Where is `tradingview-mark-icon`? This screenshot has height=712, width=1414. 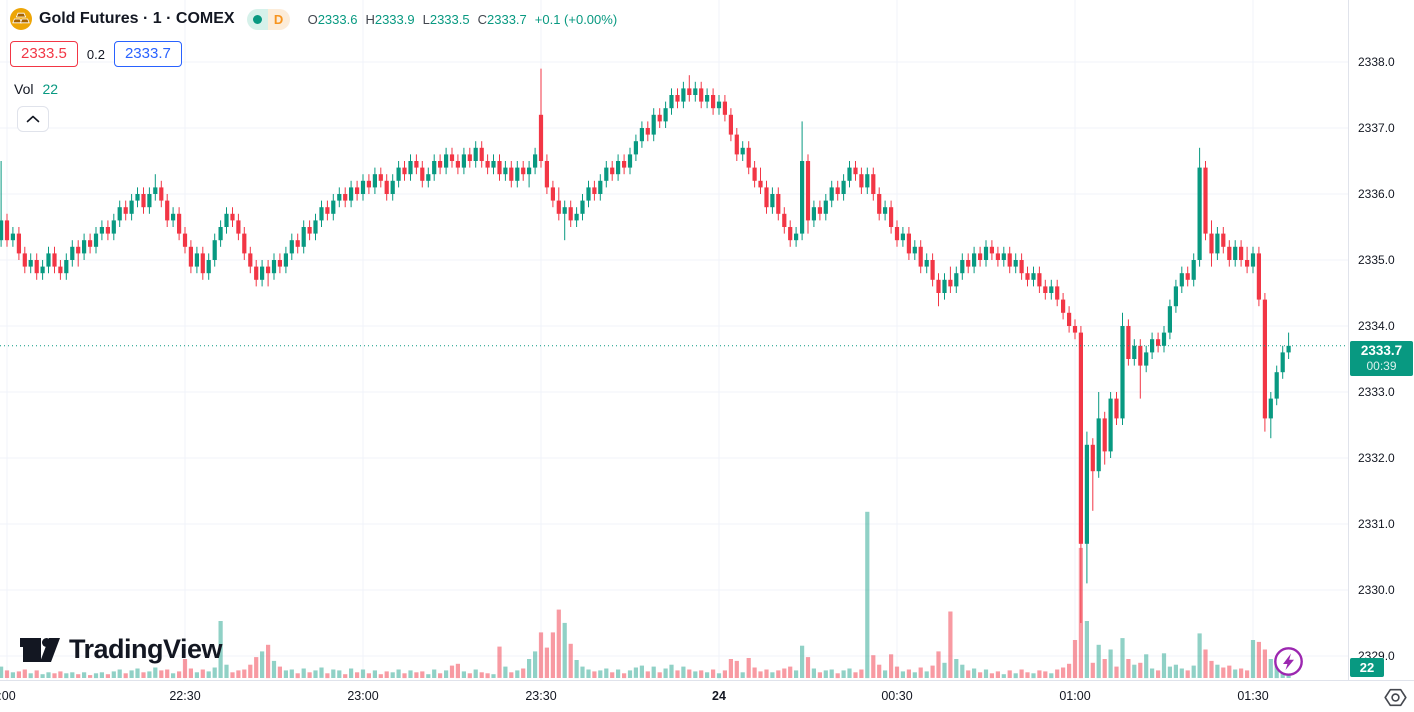
tradingview-mark-icon is located at coordinates (40, 649).